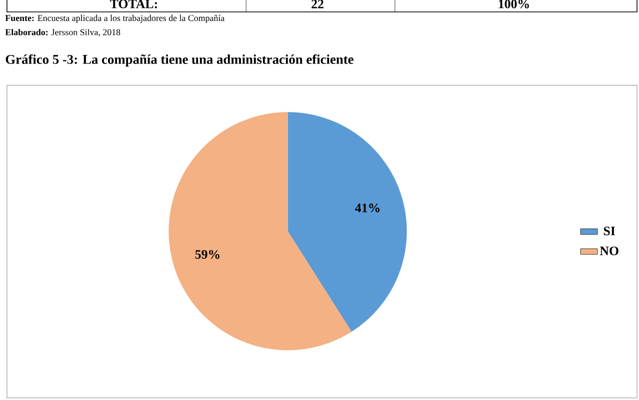  What do you see at coordinates (609, 251) in the screenshot?
I see `legend-label: NO` at bounding box center [609, 251].